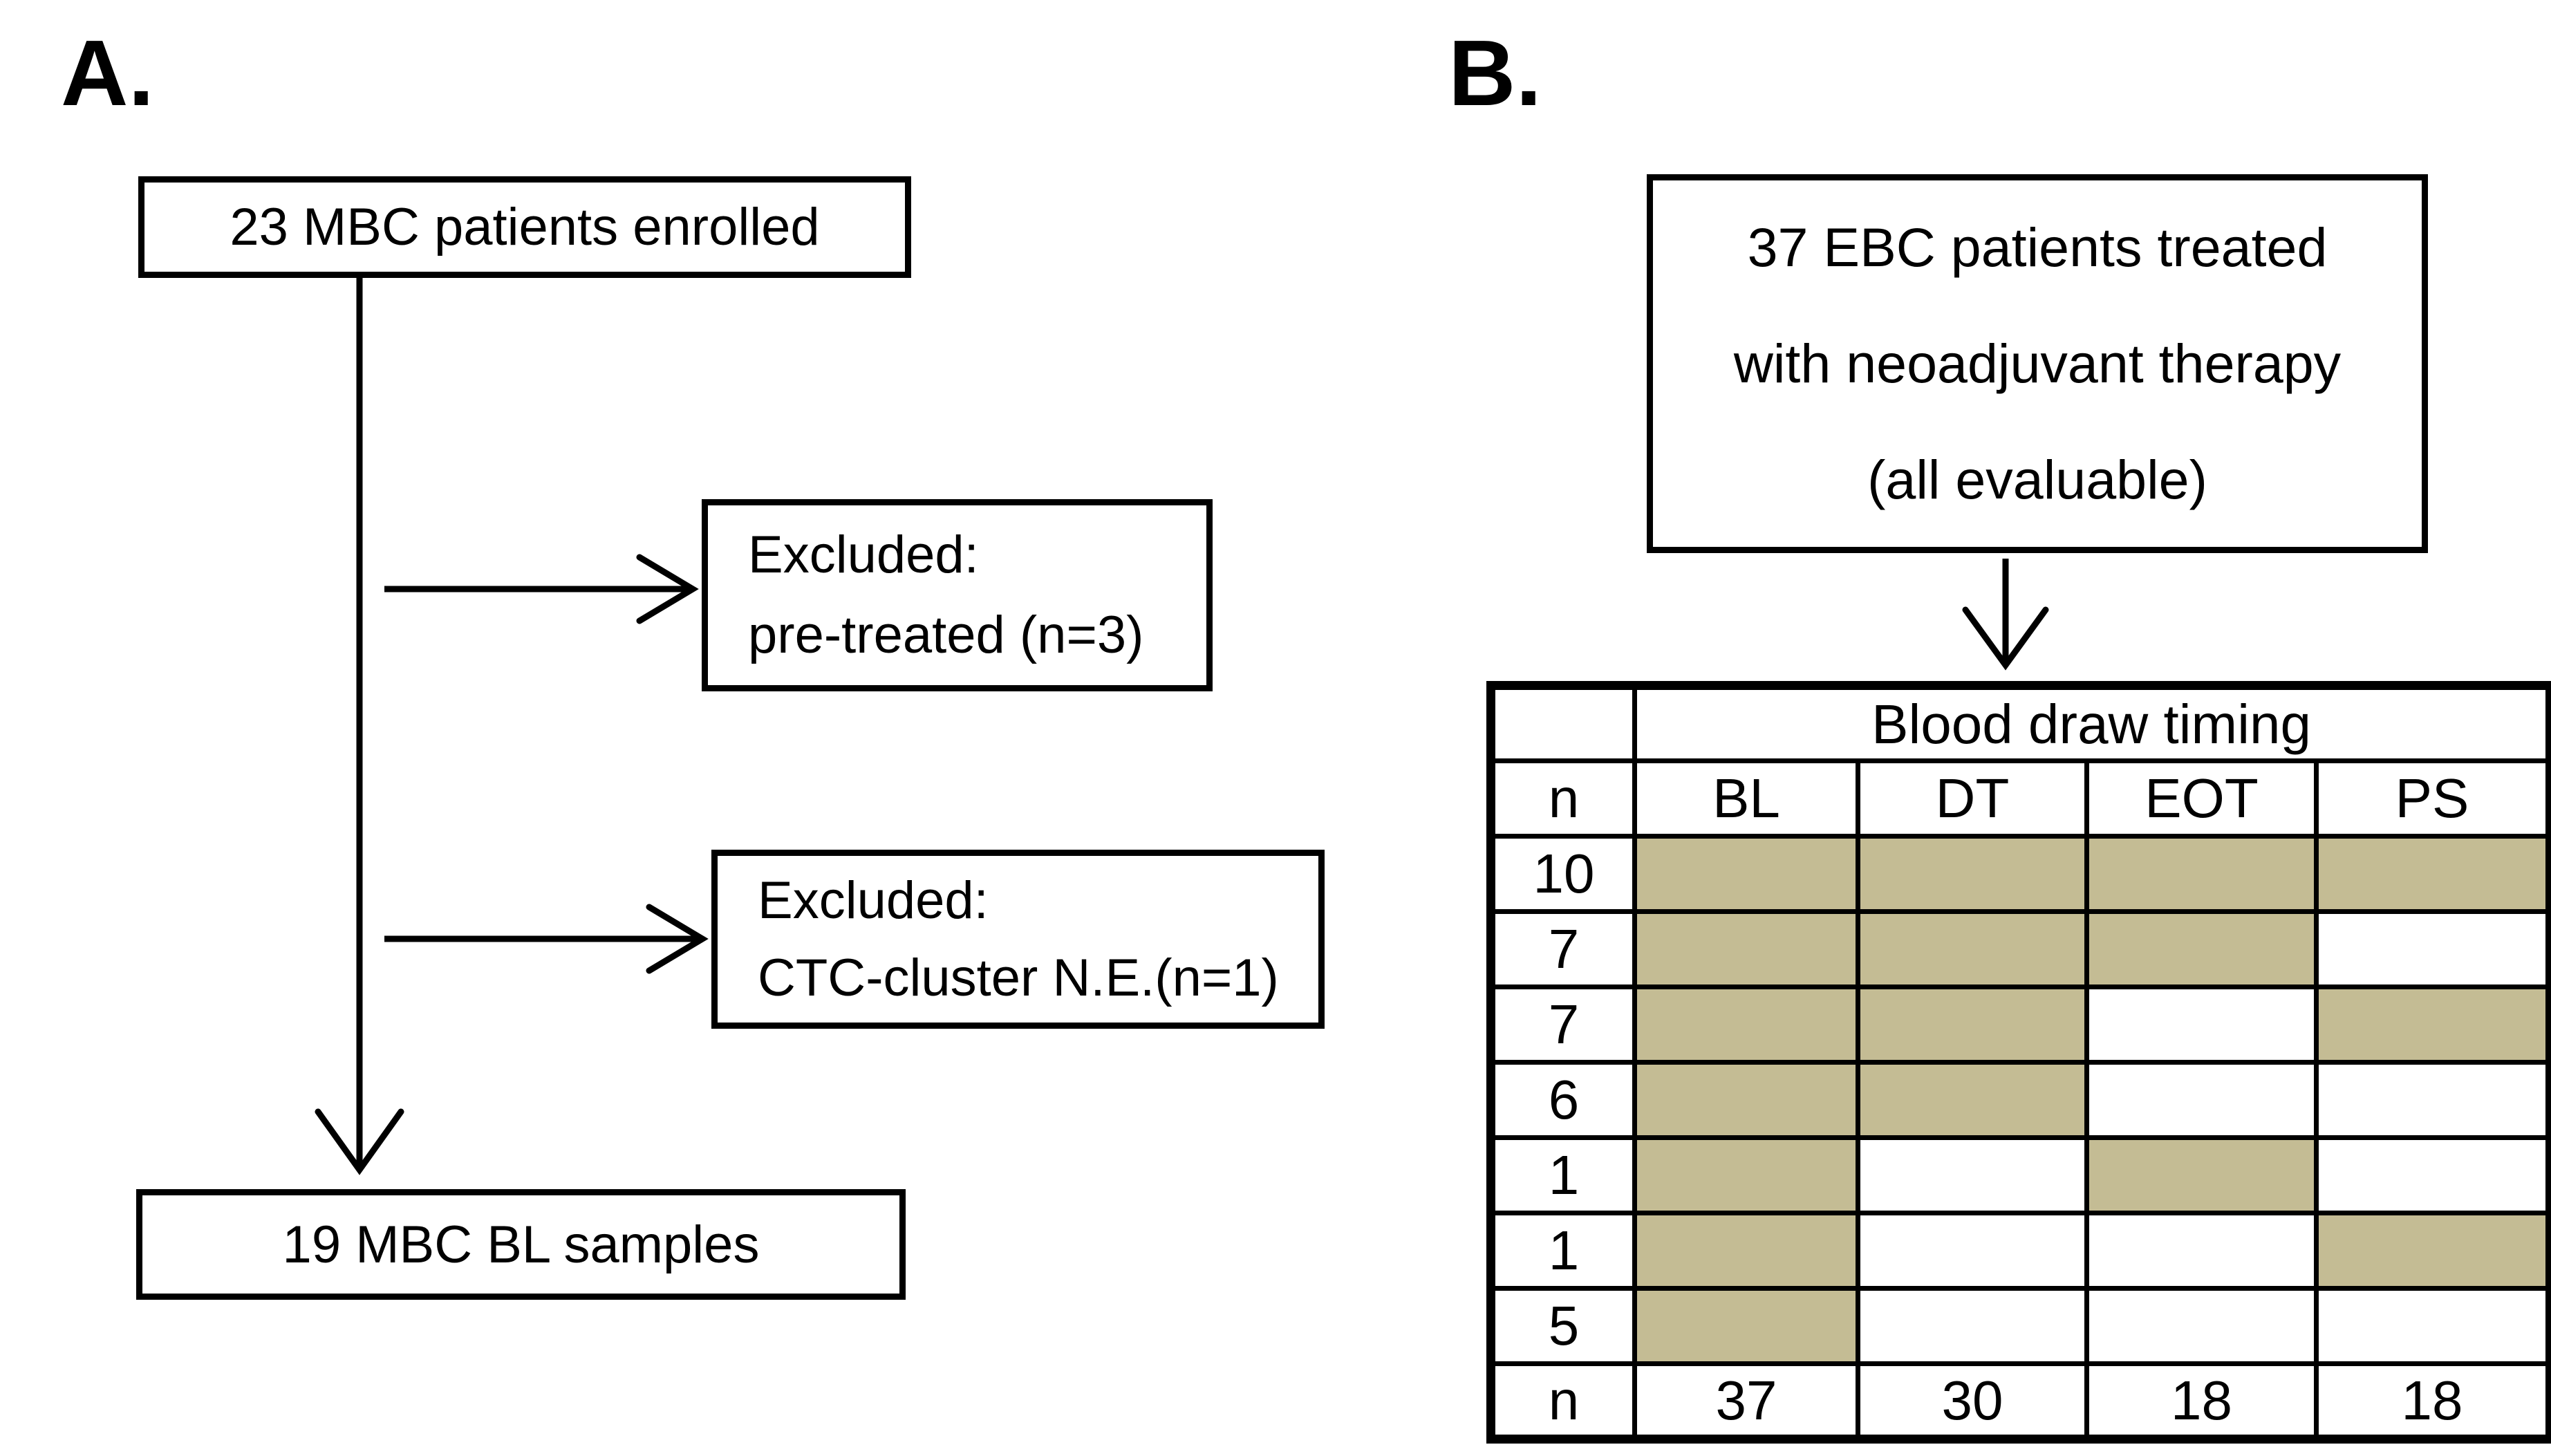 The image size is (2551, 1456). Describe the element at coordinates (946, 635) in the screenshot. I see `excluded-pretreated-line2: pre-treated (n=3)` at that location.